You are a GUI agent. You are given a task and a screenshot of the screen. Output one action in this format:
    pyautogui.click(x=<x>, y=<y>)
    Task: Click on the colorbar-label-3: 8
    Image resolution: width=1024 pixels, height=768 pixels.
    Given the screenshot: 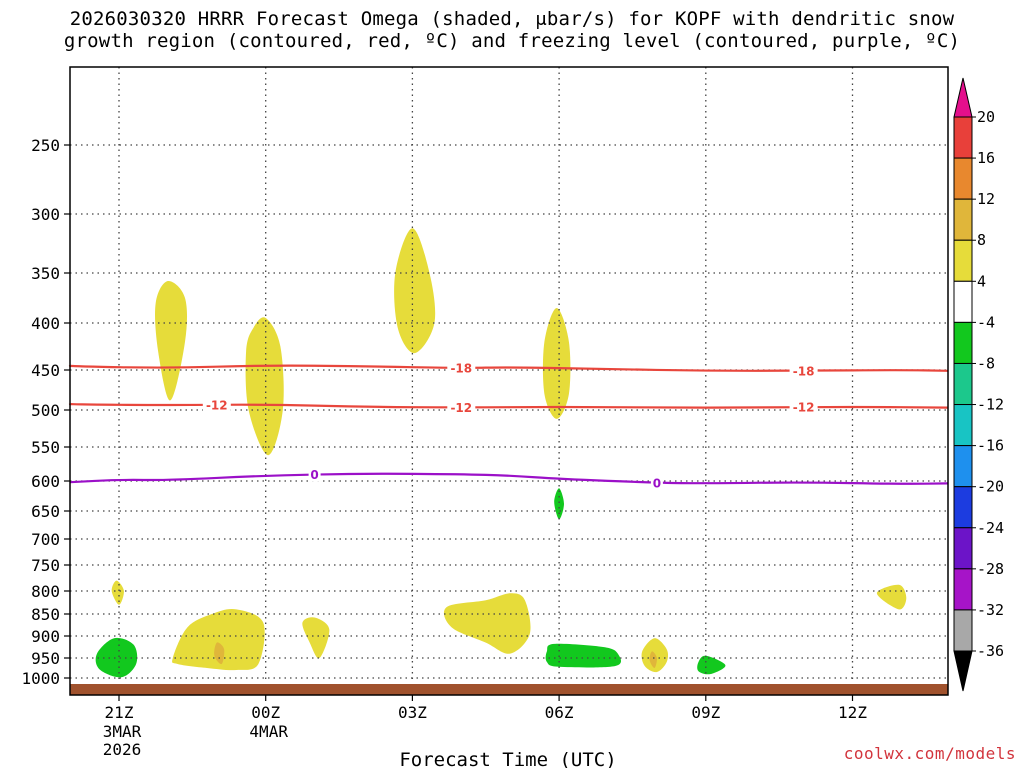 What is the action you would take?
    pyautogui.click(x=981, y=240)
    